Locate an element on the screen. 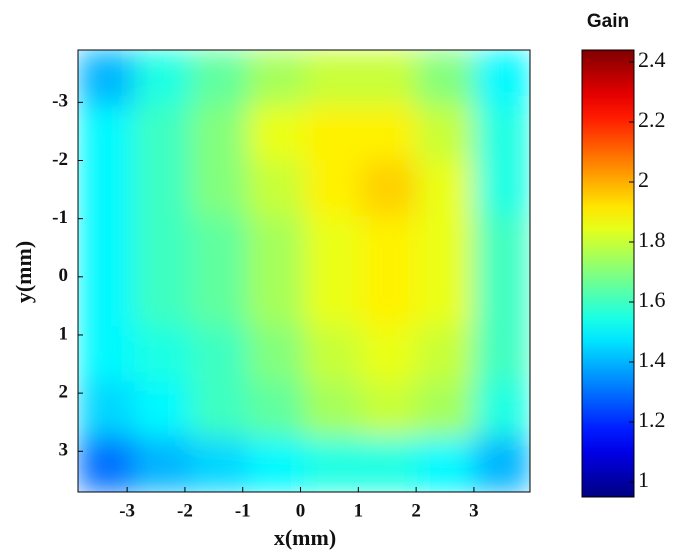 Image resolution: width=682 pixels, height=556 pixels. colorbar-tick-label: 1 is located at coordinates (643, 479).